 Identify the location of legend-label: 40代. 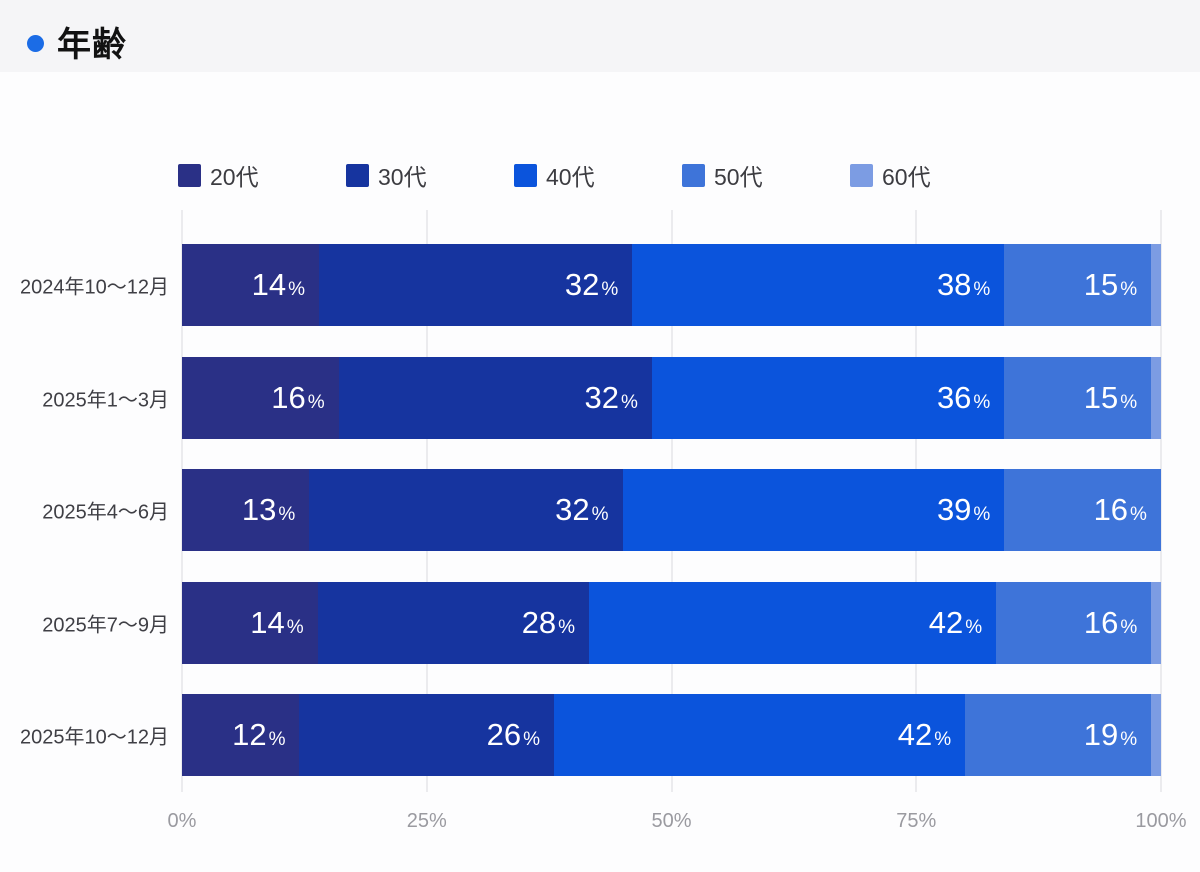
(570, 177).